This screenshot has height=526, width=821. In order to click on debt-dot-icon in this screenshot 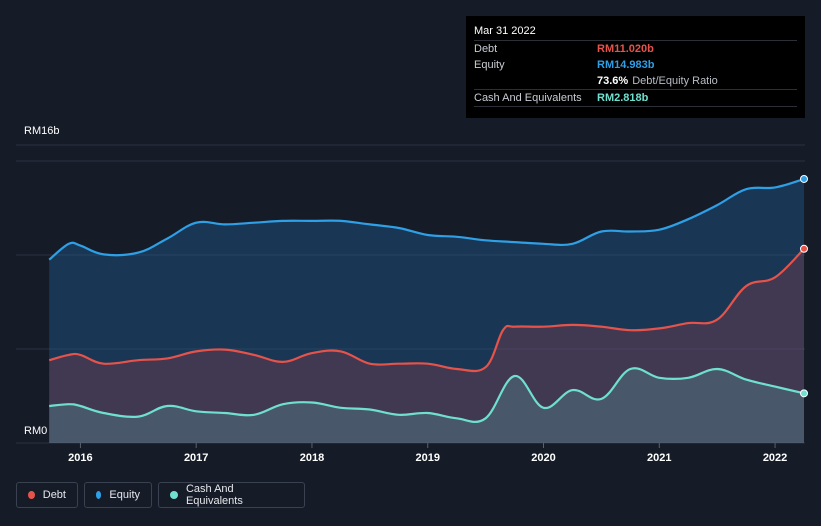, I will do `click(31, 495)`.